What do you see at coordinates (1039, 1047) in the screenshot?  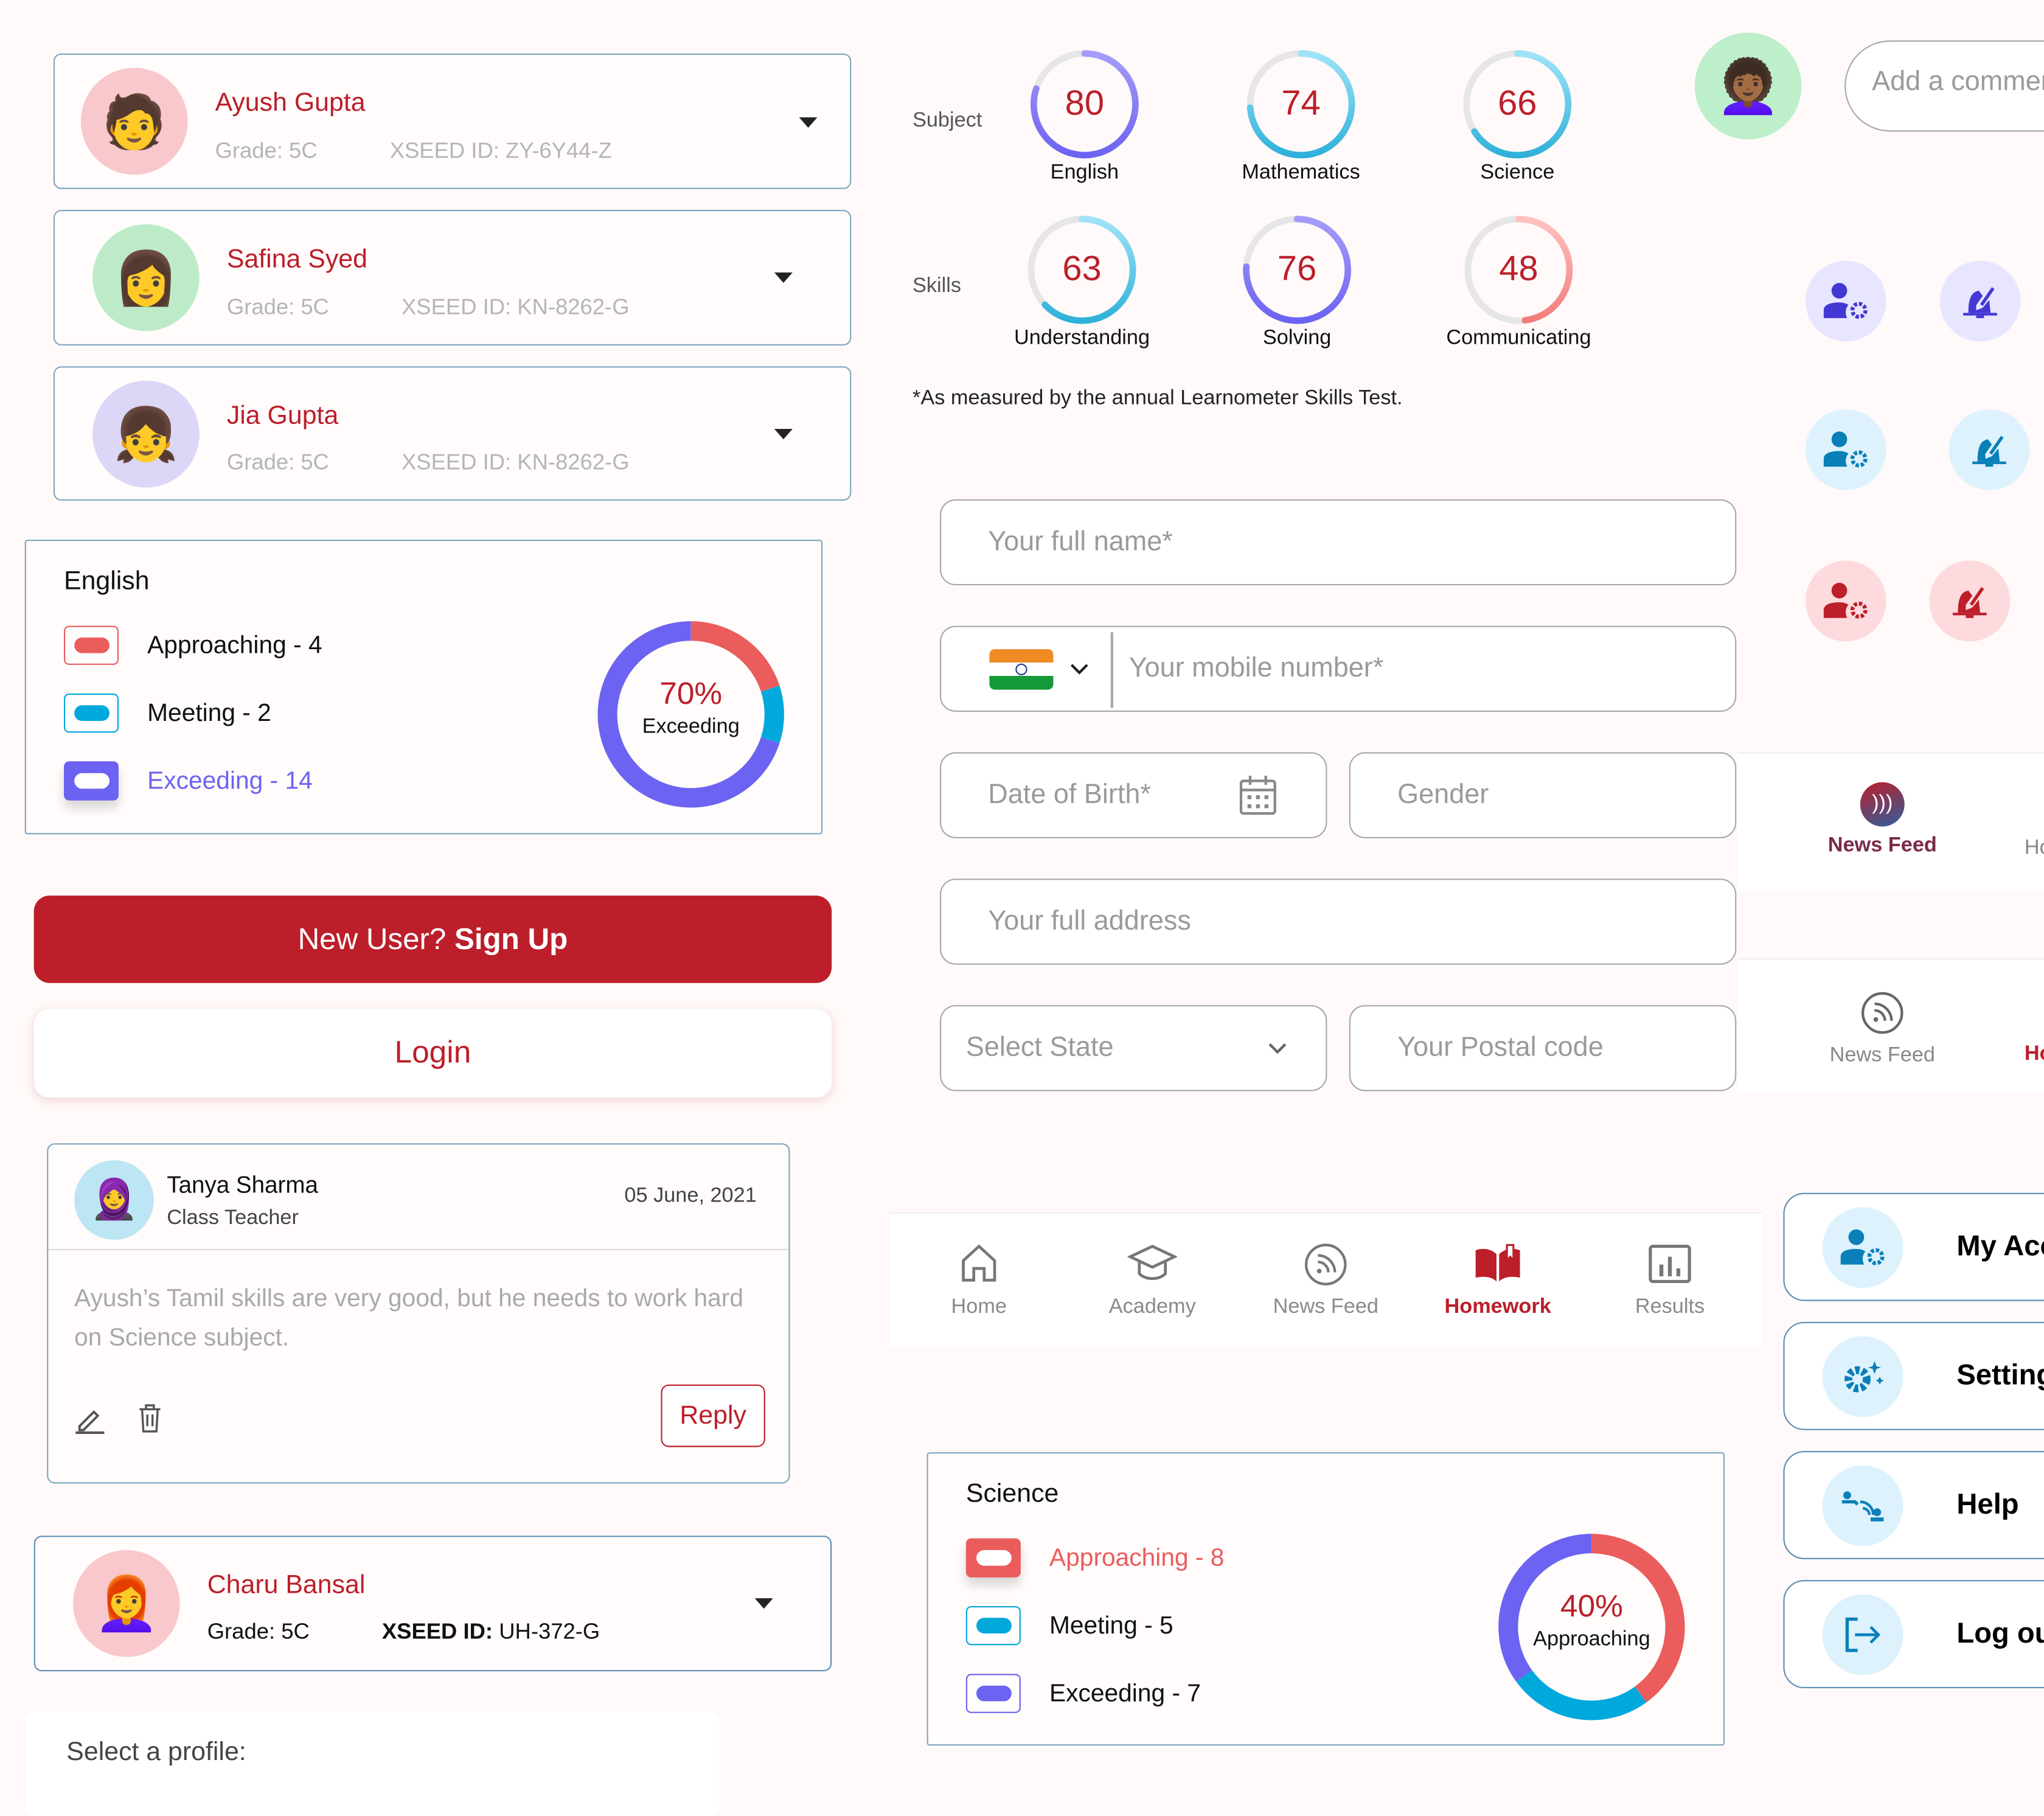 I see `state-placeholder: Select State` at bounding box center [1039, 1047].